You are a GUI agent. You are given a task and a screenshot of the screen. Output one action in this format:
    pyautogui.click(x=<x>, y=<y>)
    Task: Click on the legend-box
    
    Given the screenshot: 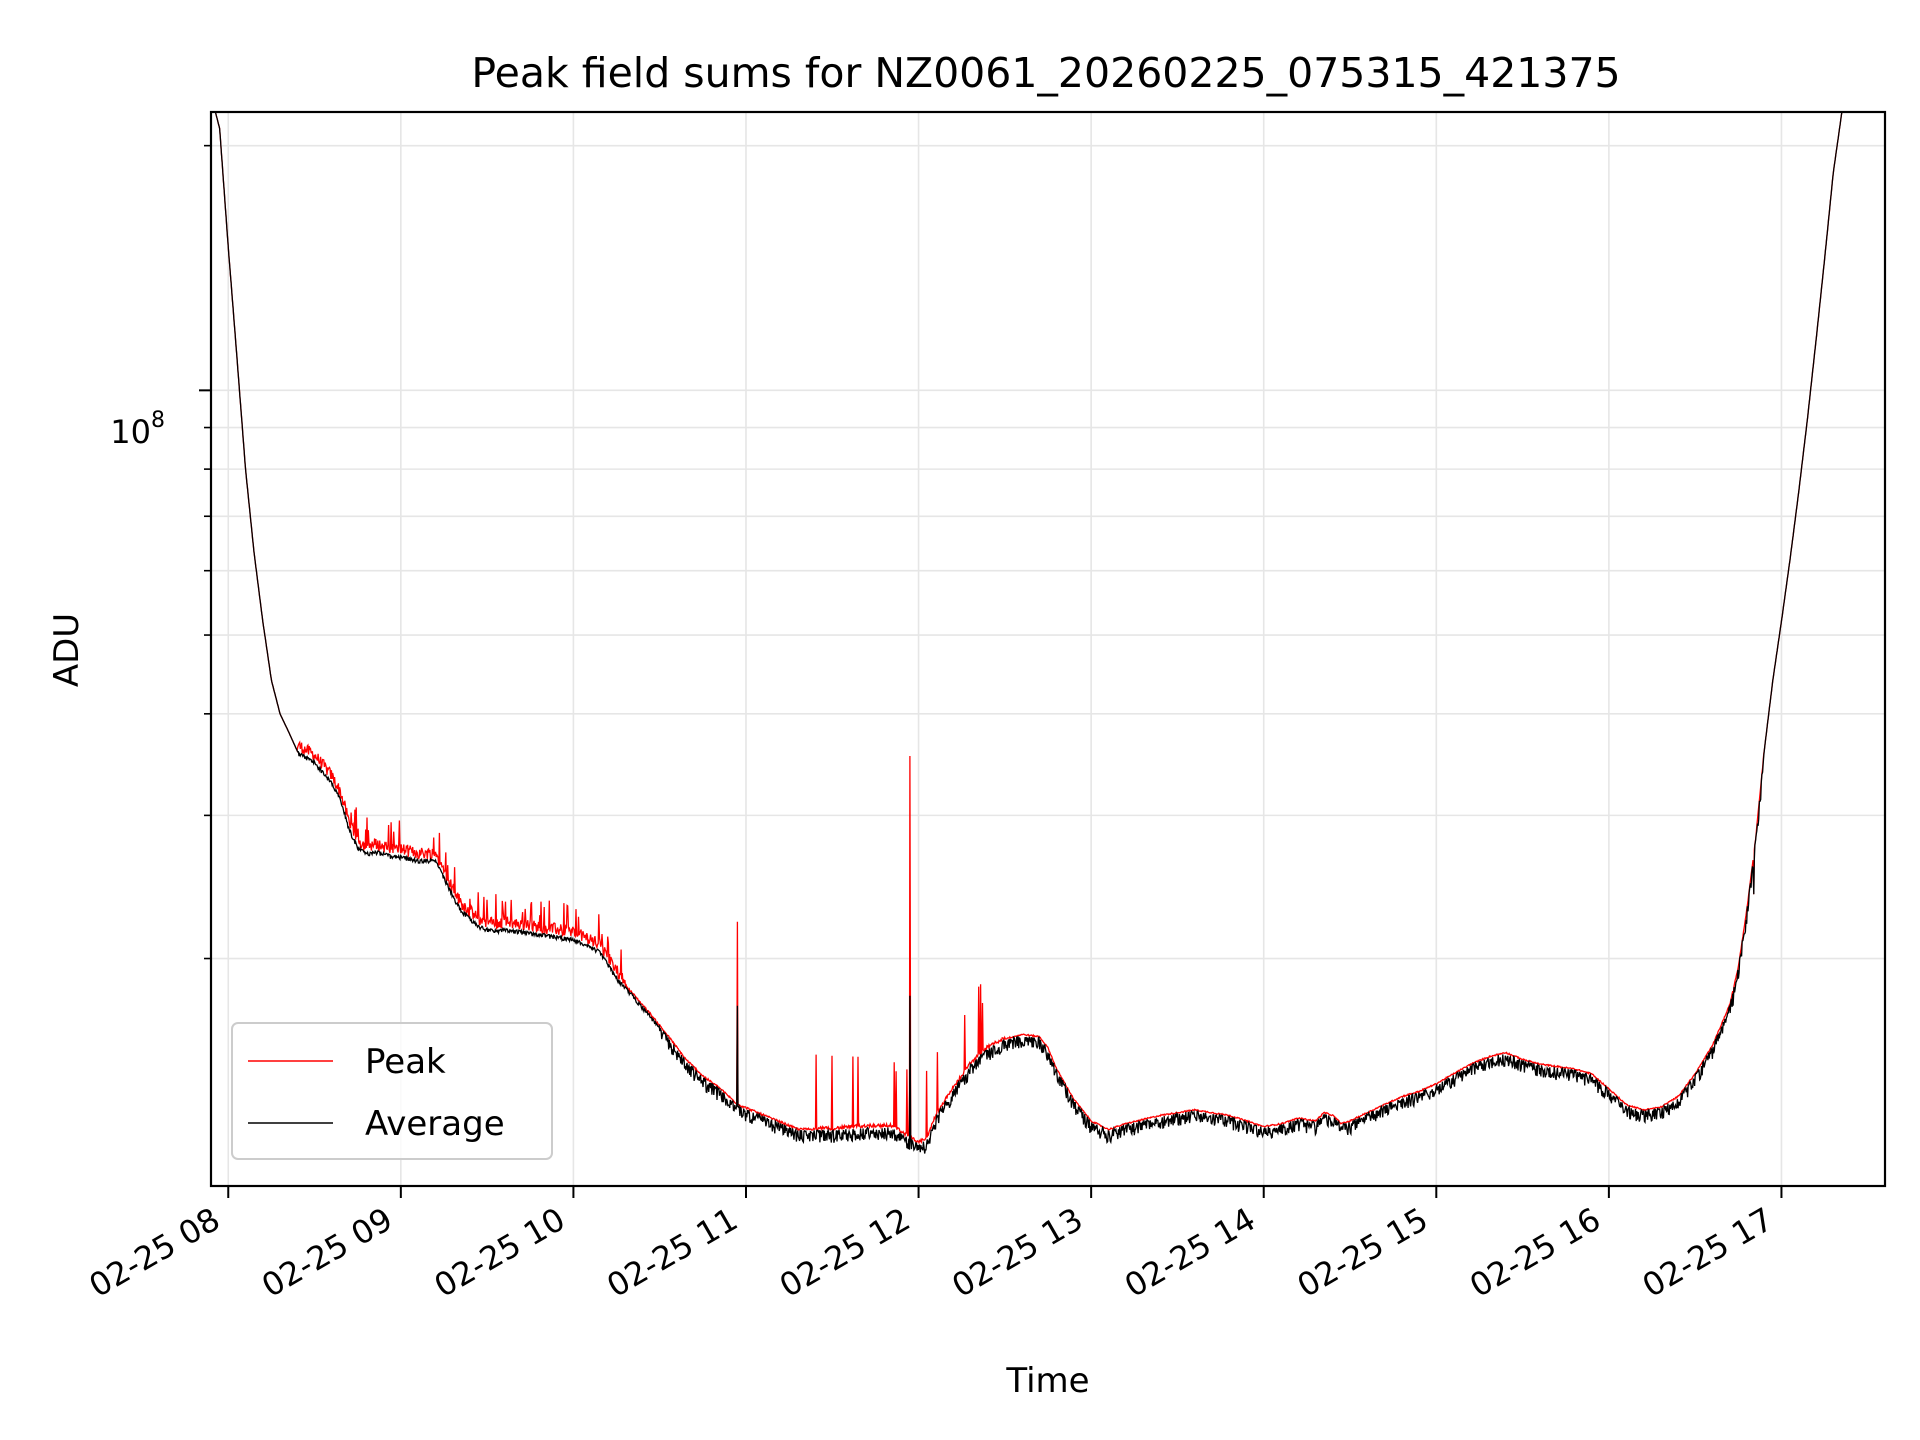 What is the action you would take?
    pyautogui.click(x=392, y=1091)
    